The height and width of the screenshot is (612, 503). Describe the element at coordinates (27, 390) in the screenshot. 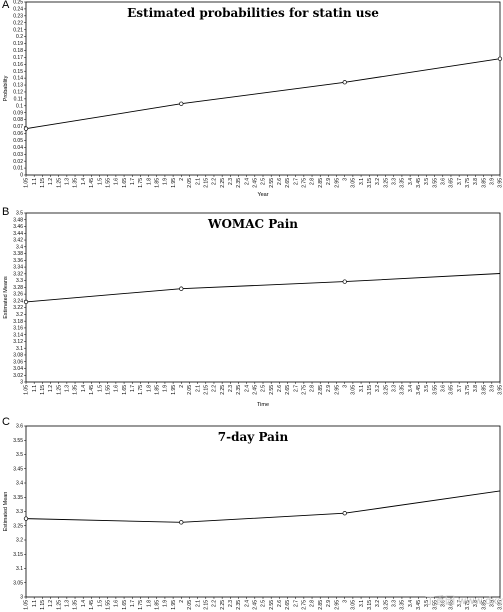

I see `x-tick-label: 1.05` at that location.